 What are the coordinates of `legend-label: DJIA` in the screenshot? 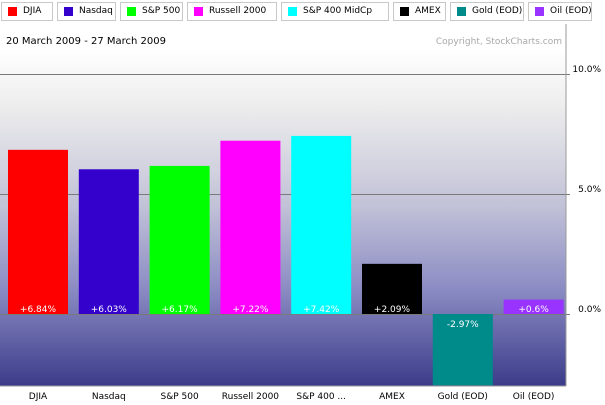 It's located at (32, 11).